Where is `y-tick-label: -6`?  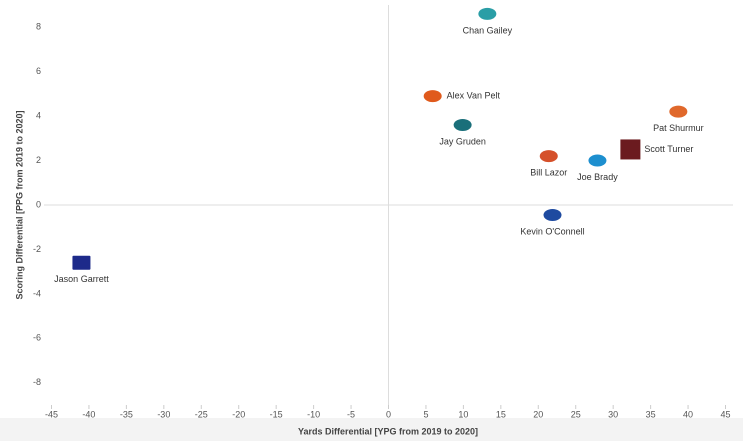 y-tick-label: -6 is located at coordinates (37, 338).